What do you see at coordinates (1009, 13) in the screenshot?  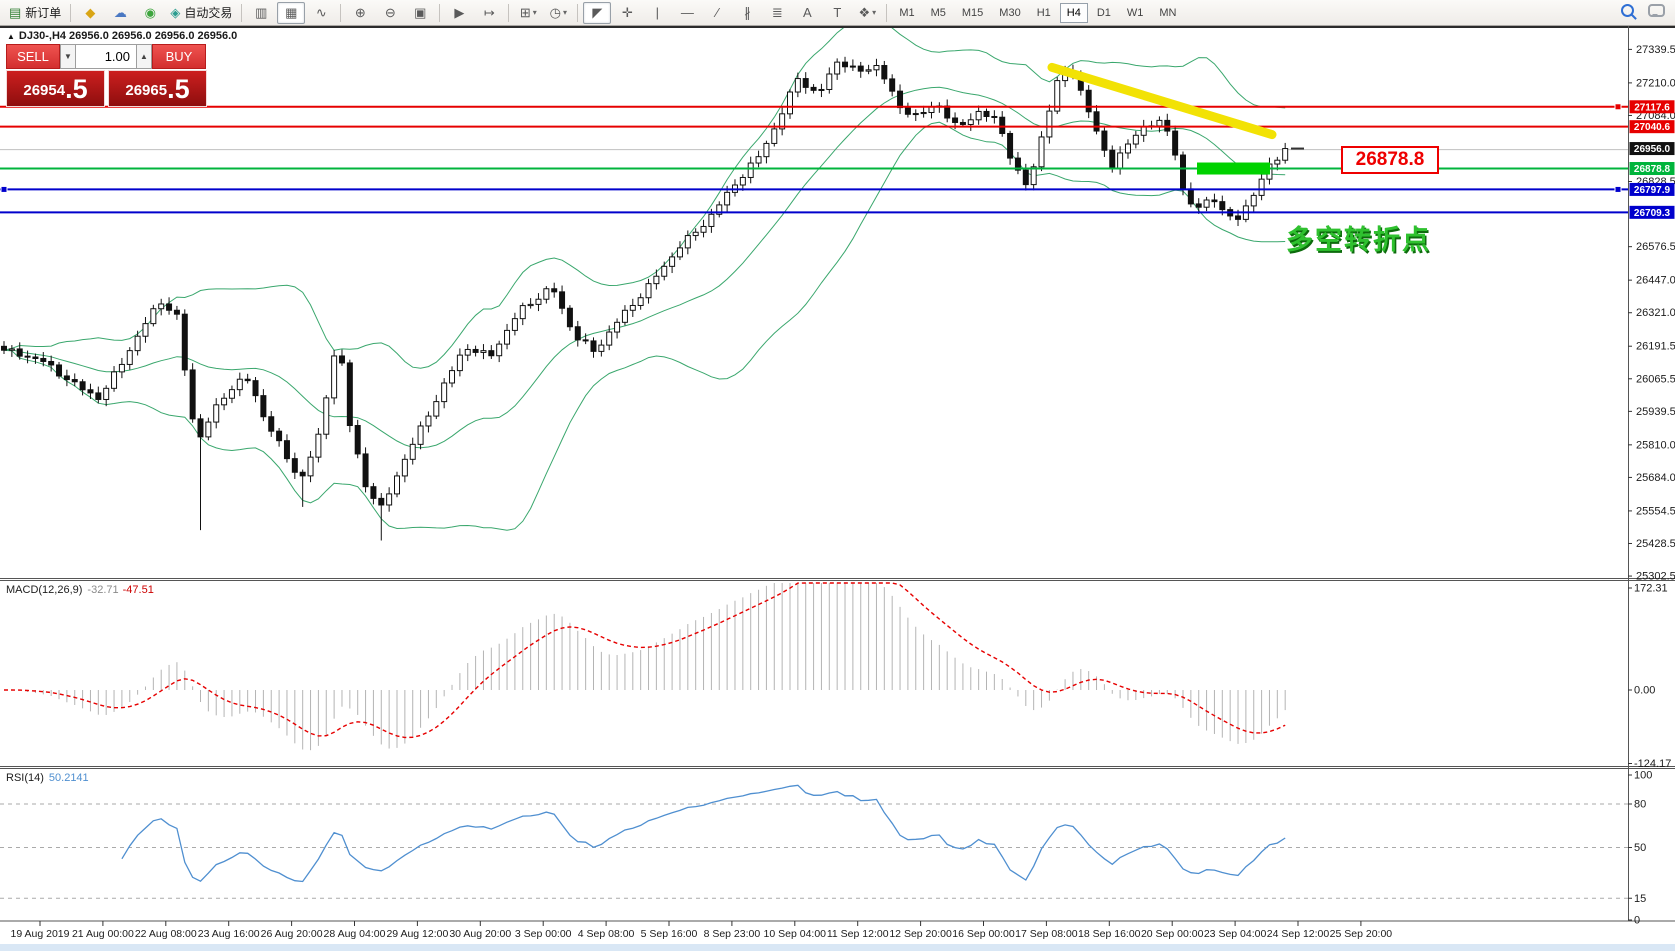 I see `timeframe-m30: M30` at bounding box center [1009, 13].